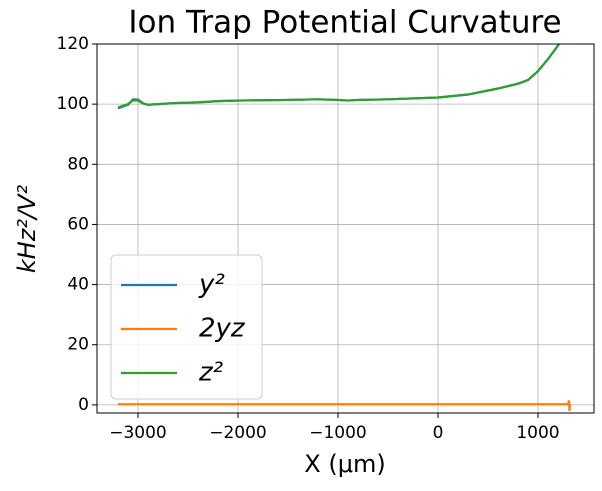  I want to click on x-tick-label: −2000, so click(238, 433).